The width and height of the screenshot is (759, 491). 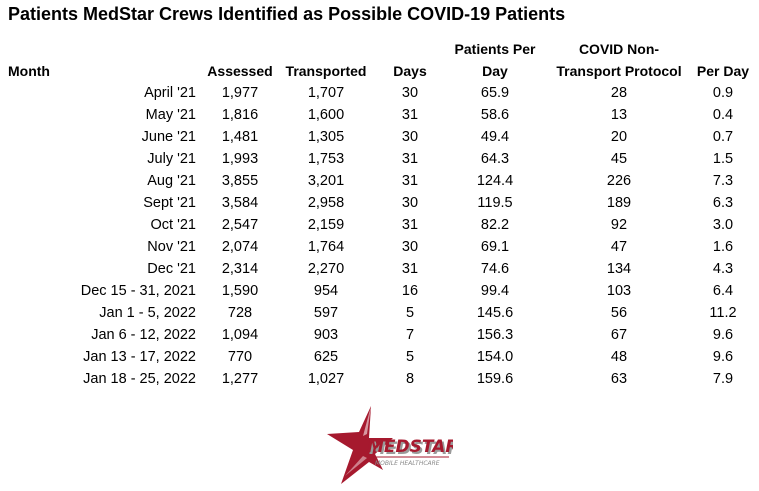 I want to click on medstar-star-icon: MEDSTAR MEDSTAR MOBILE HEALTHCARE, so click(x=393, y=445).